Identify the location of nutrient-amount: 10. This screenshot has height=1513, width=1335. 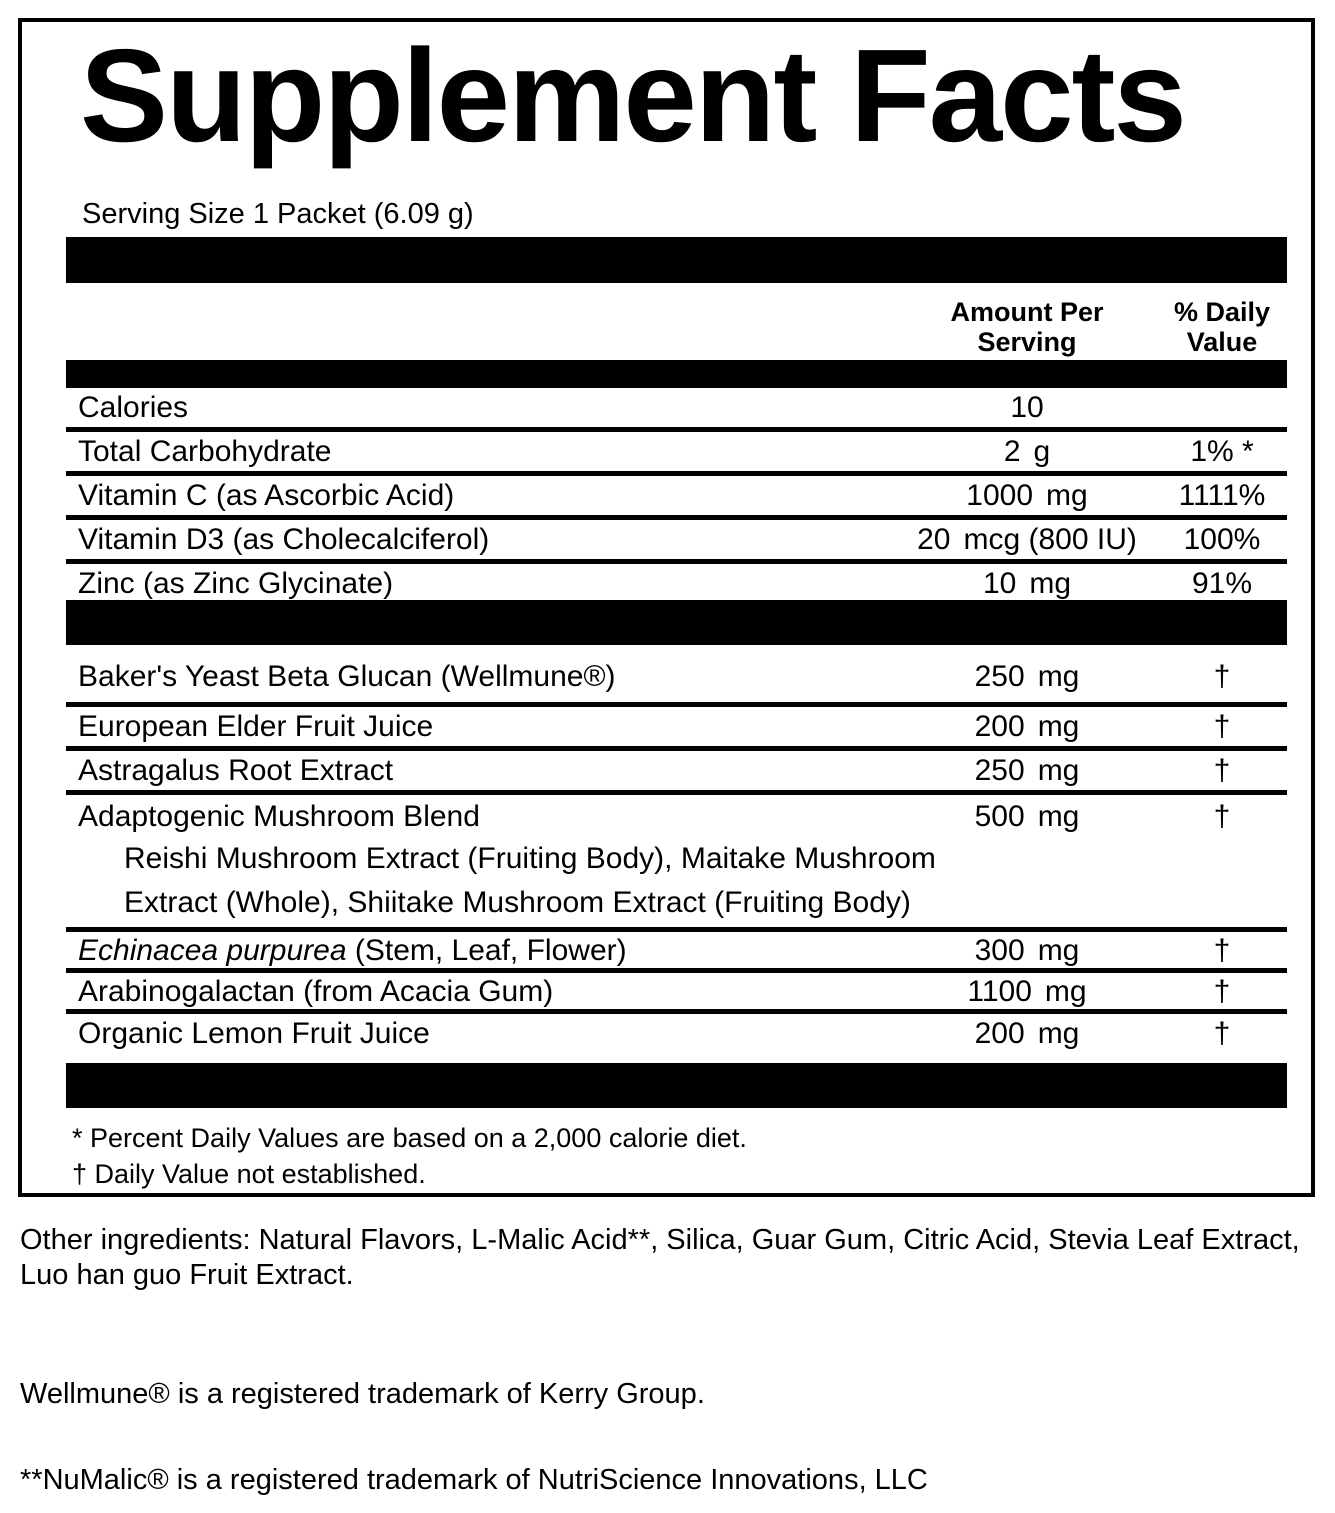
(1027, 408).